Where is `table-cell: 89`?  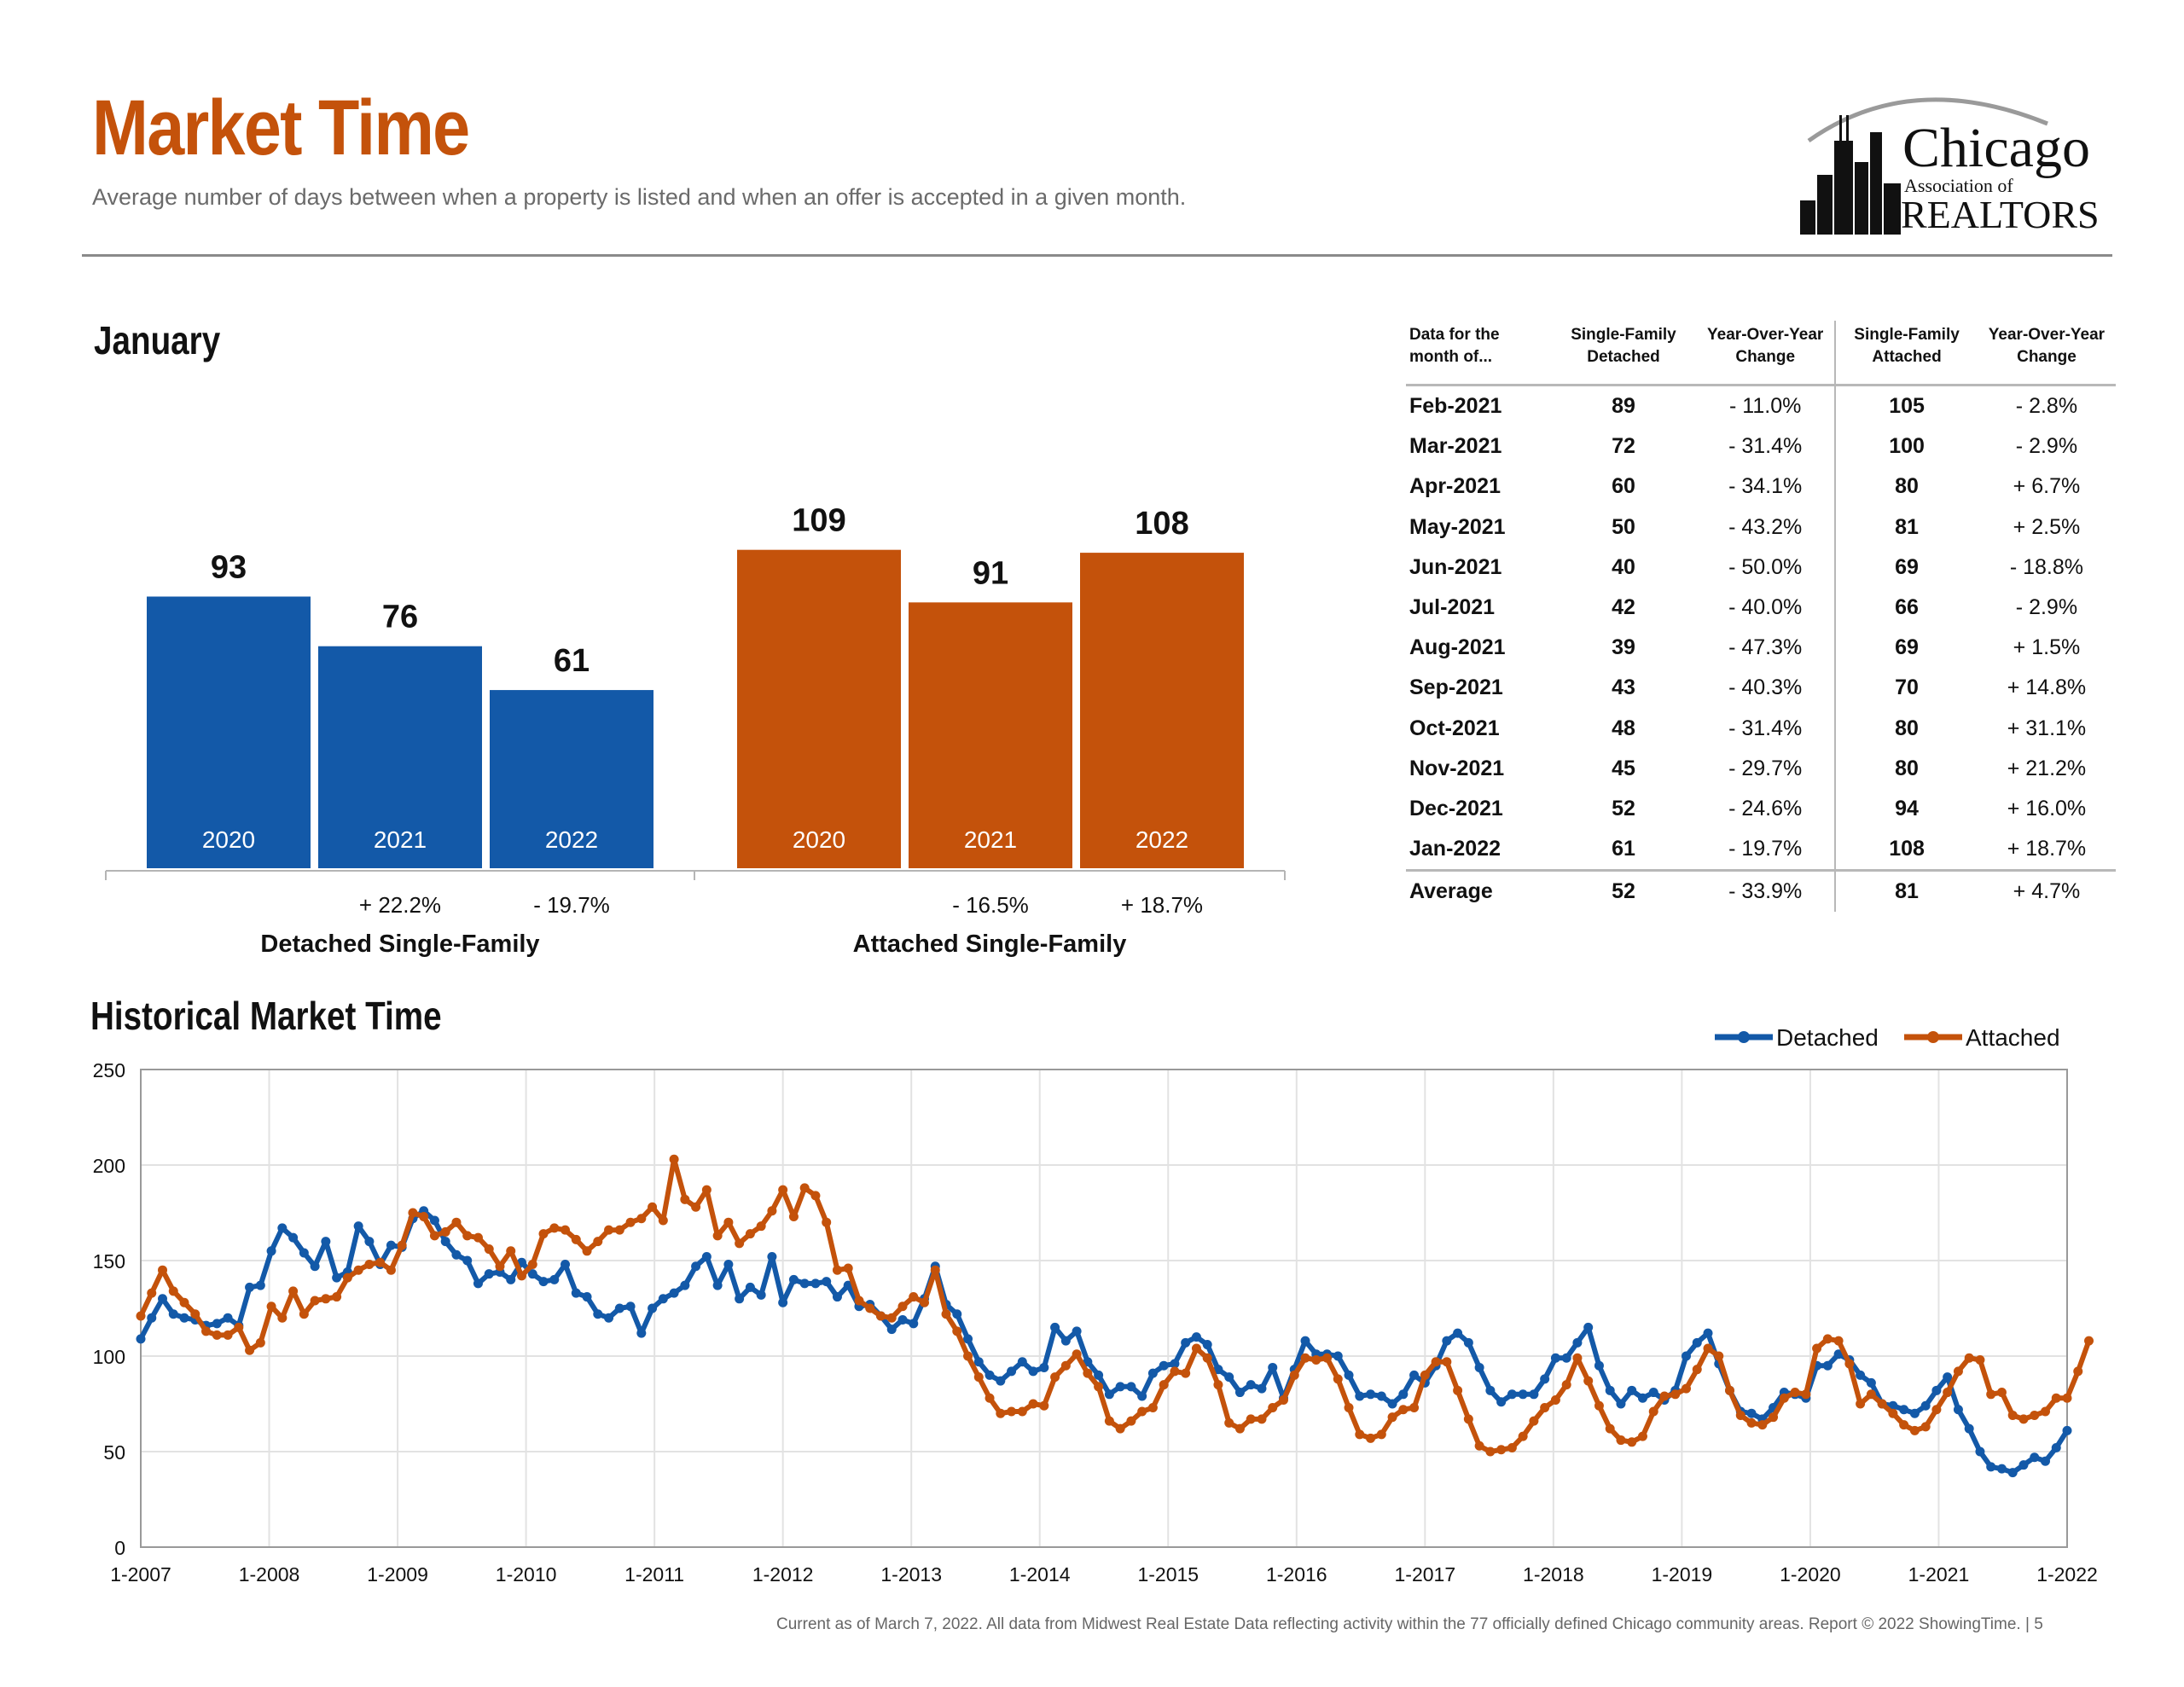 table-cell: 89 is located at coordinates (1624, 406).